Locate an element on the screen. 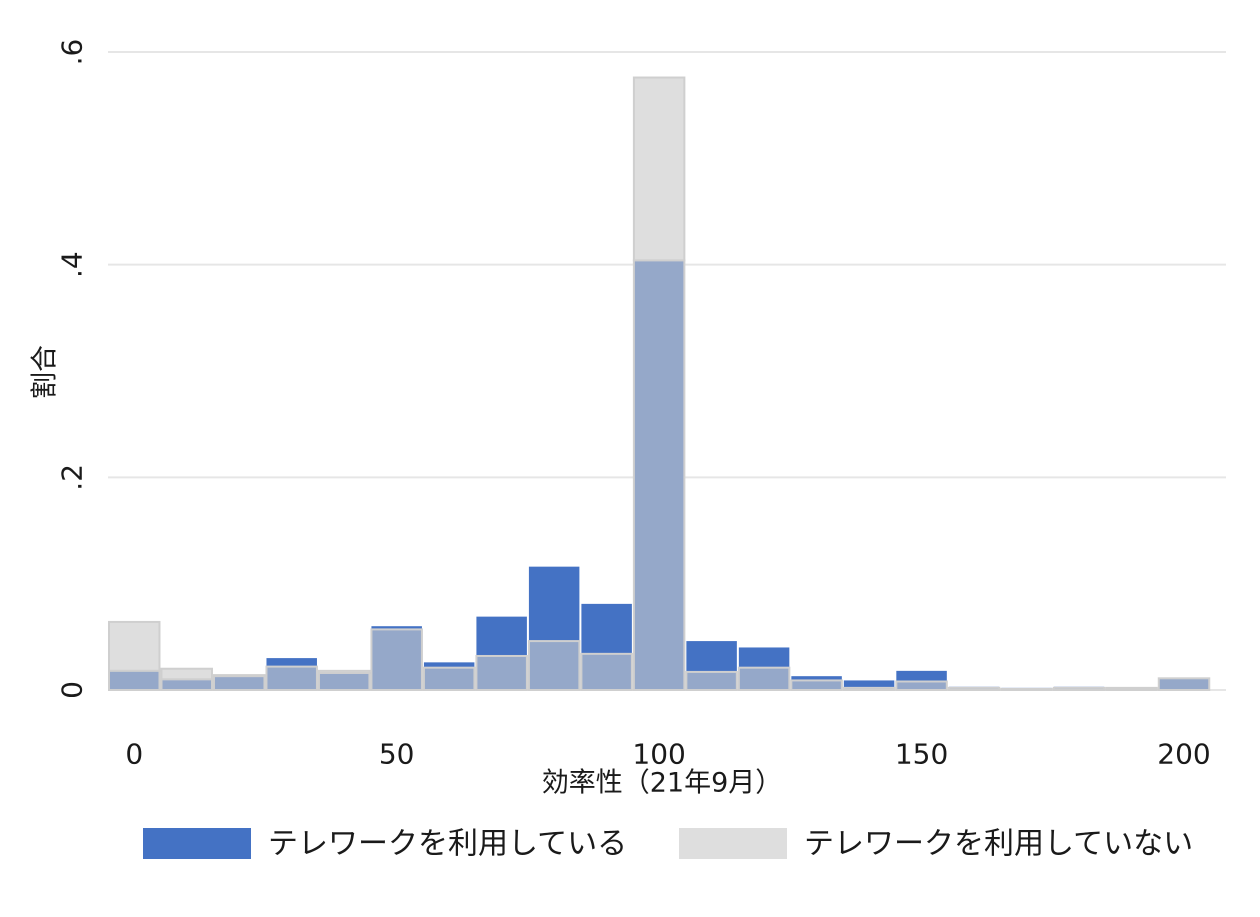 This screenshot has height=917, width=1260. x-tick-label: 200 is located at coordinates (1183, 754).